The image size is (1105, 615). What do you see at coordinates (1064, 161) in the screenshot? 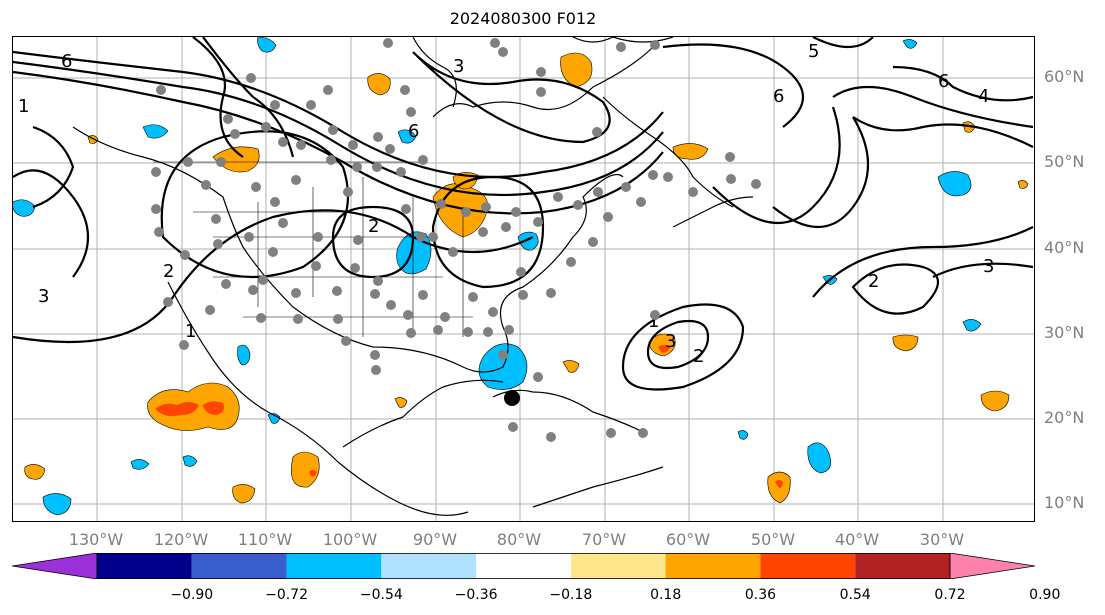
I see `lat-label: 50°N` at bounding box center [1064, 161].